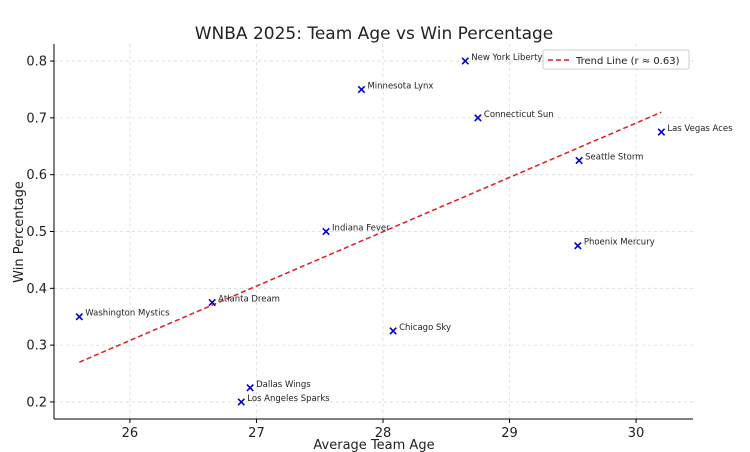  What do you see at coordinates (383, 433) in the screenshot?
I see `x-tick-label: 28` at bounding box center [383, 433].